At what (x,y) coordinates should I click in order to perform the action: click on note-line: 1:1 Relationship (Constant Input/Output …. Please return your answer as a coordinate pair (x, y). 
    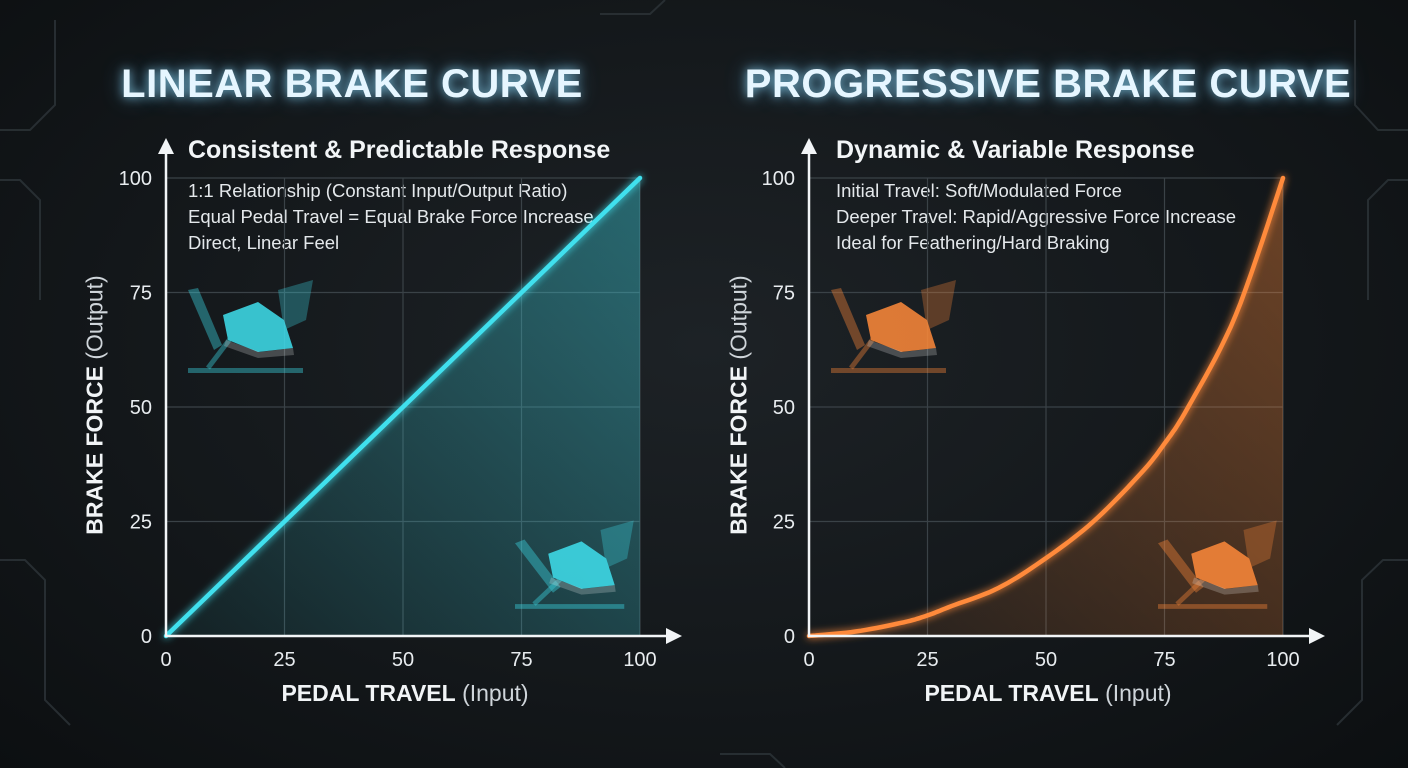
    Looking at the image, I should click on (378, 190).